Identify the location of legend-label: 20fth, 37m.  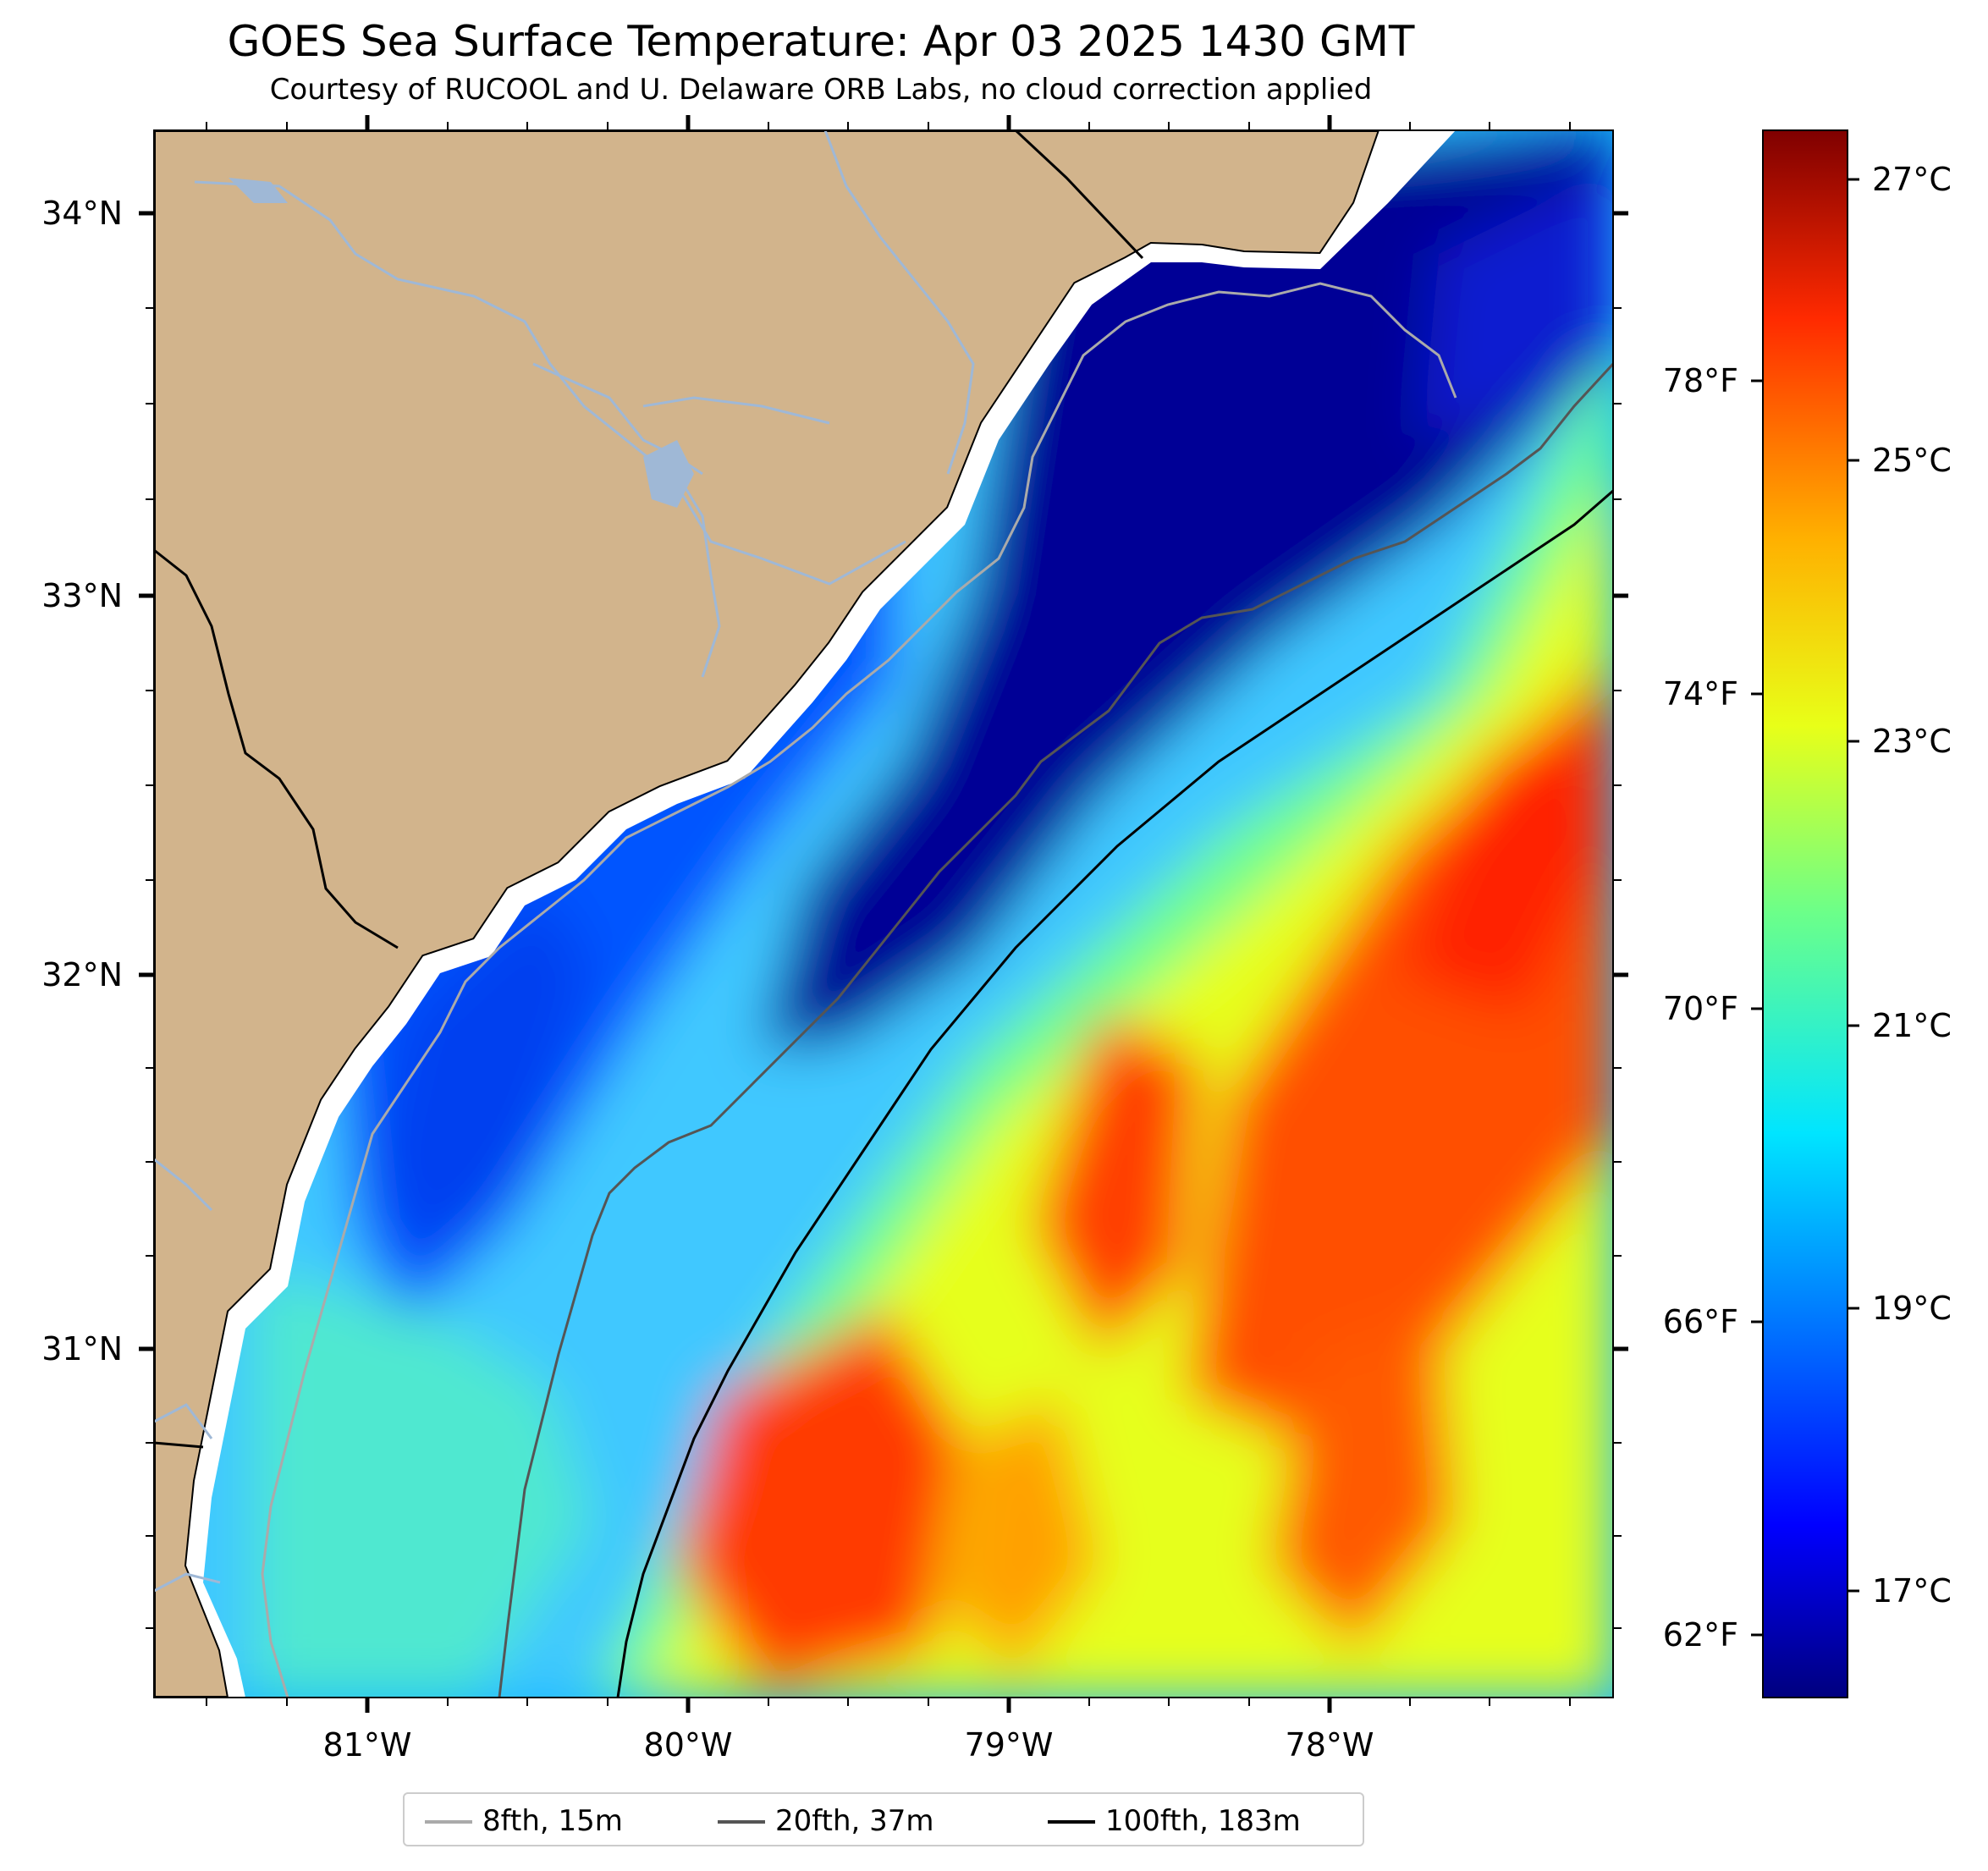
(854, 1821).